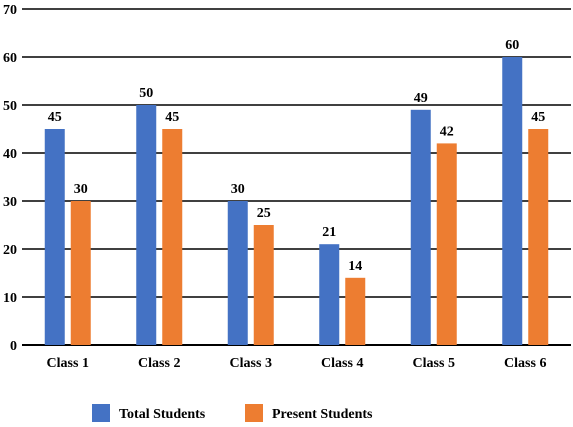 Image resolution: width=573 pixels, height=427 pixels. Describe the element at coordinates (162, 414) in the screenshot. I see `legend-label-total: Total Students` at that location.